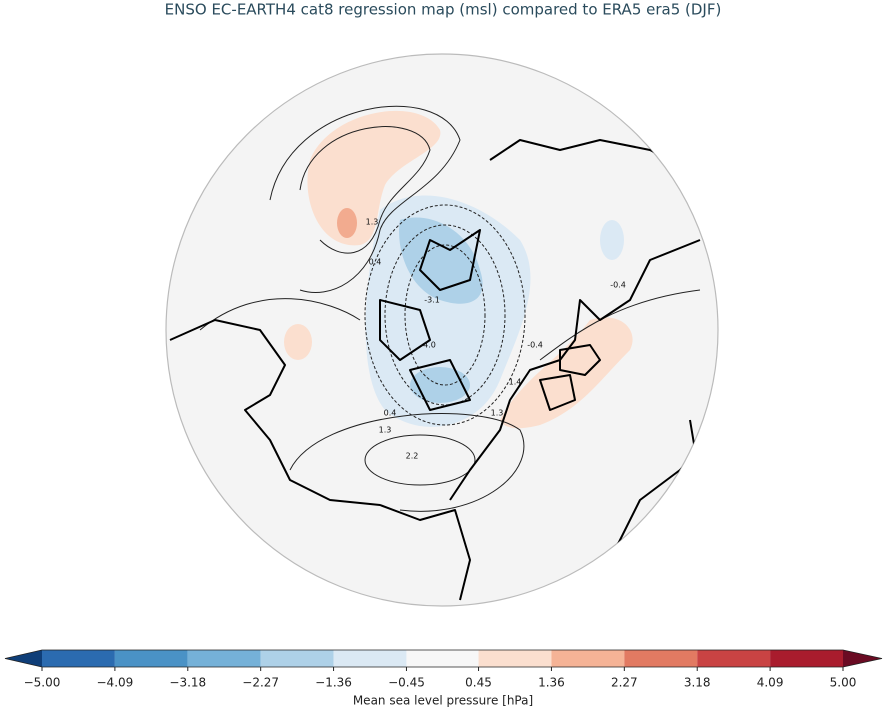 The width and height of the screenshot is (886, 713). I want to click on contour-label: 2.2, so click(412, 456).